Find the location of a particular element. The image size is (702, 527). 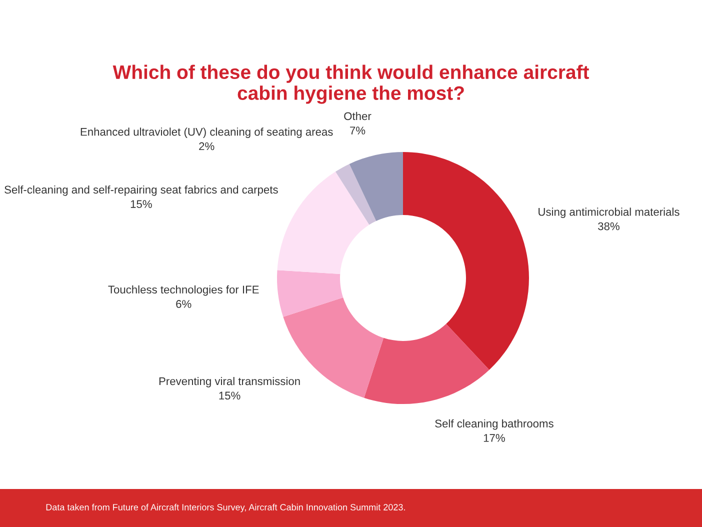

chart-title: Which of these do you think would enhance aircraft cabin hygiene the most? is located at coordinates (350, 84).